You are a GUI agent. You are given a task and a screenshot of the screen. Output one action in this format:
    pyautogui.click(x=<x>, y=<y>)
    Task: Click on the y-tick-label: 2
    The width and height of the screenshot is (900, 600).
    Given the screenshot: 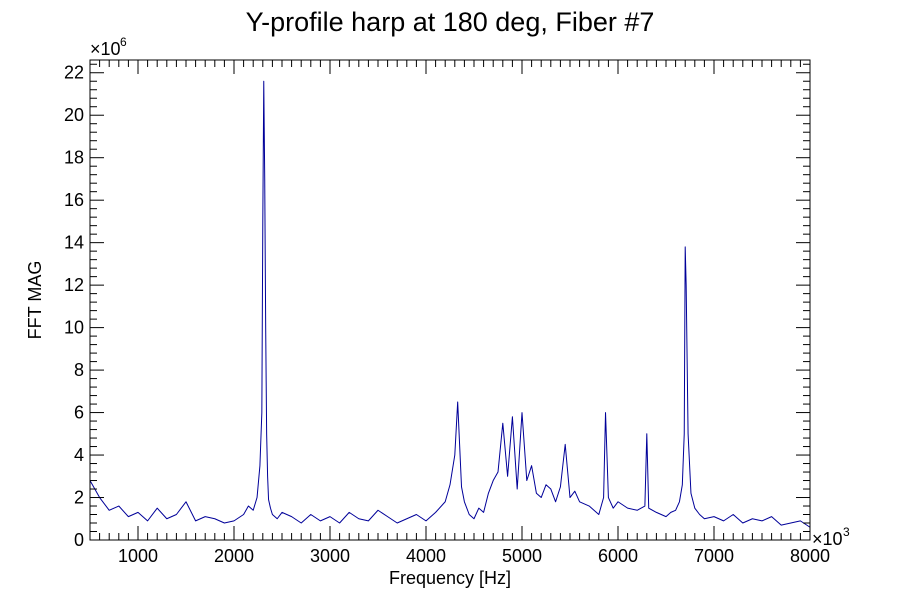 What is the action you would take?
    pyautogui.click(x=79, y=498)
    